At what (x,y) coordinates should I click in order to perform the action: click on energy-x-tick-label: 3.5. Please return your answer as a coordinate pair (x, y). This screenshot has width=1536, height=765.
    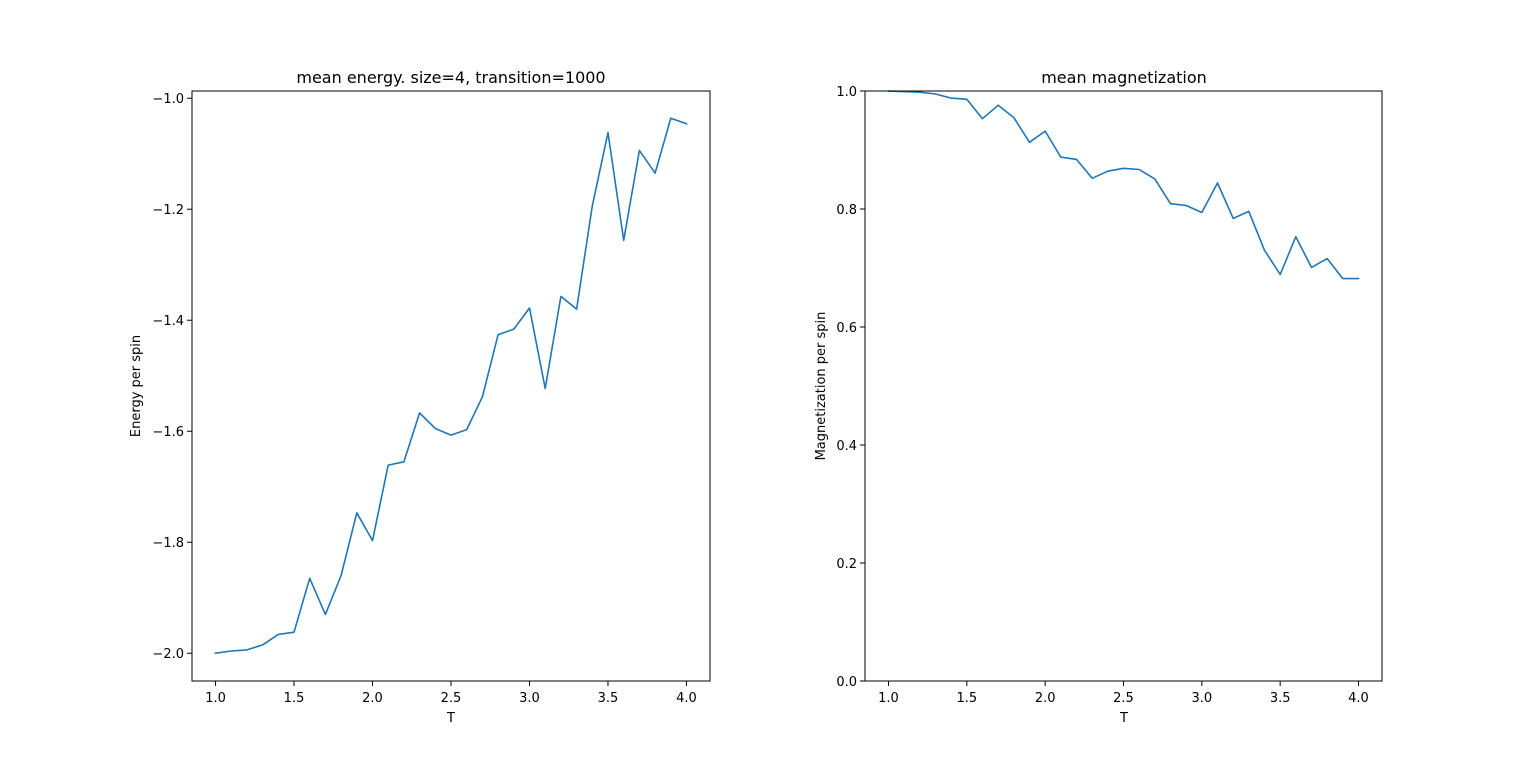
    Looking at the image, I should click on (608, 698).